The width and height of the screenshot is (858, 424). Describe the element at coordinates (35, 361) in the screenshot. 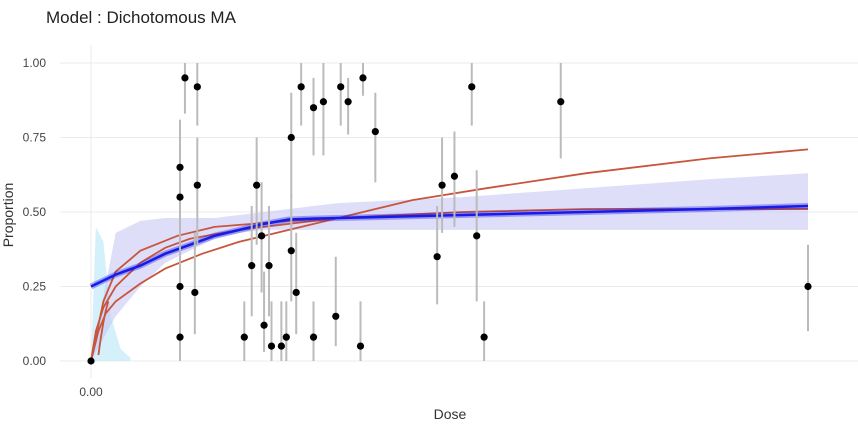

I see `y-tick-label: 0.00` at that location.